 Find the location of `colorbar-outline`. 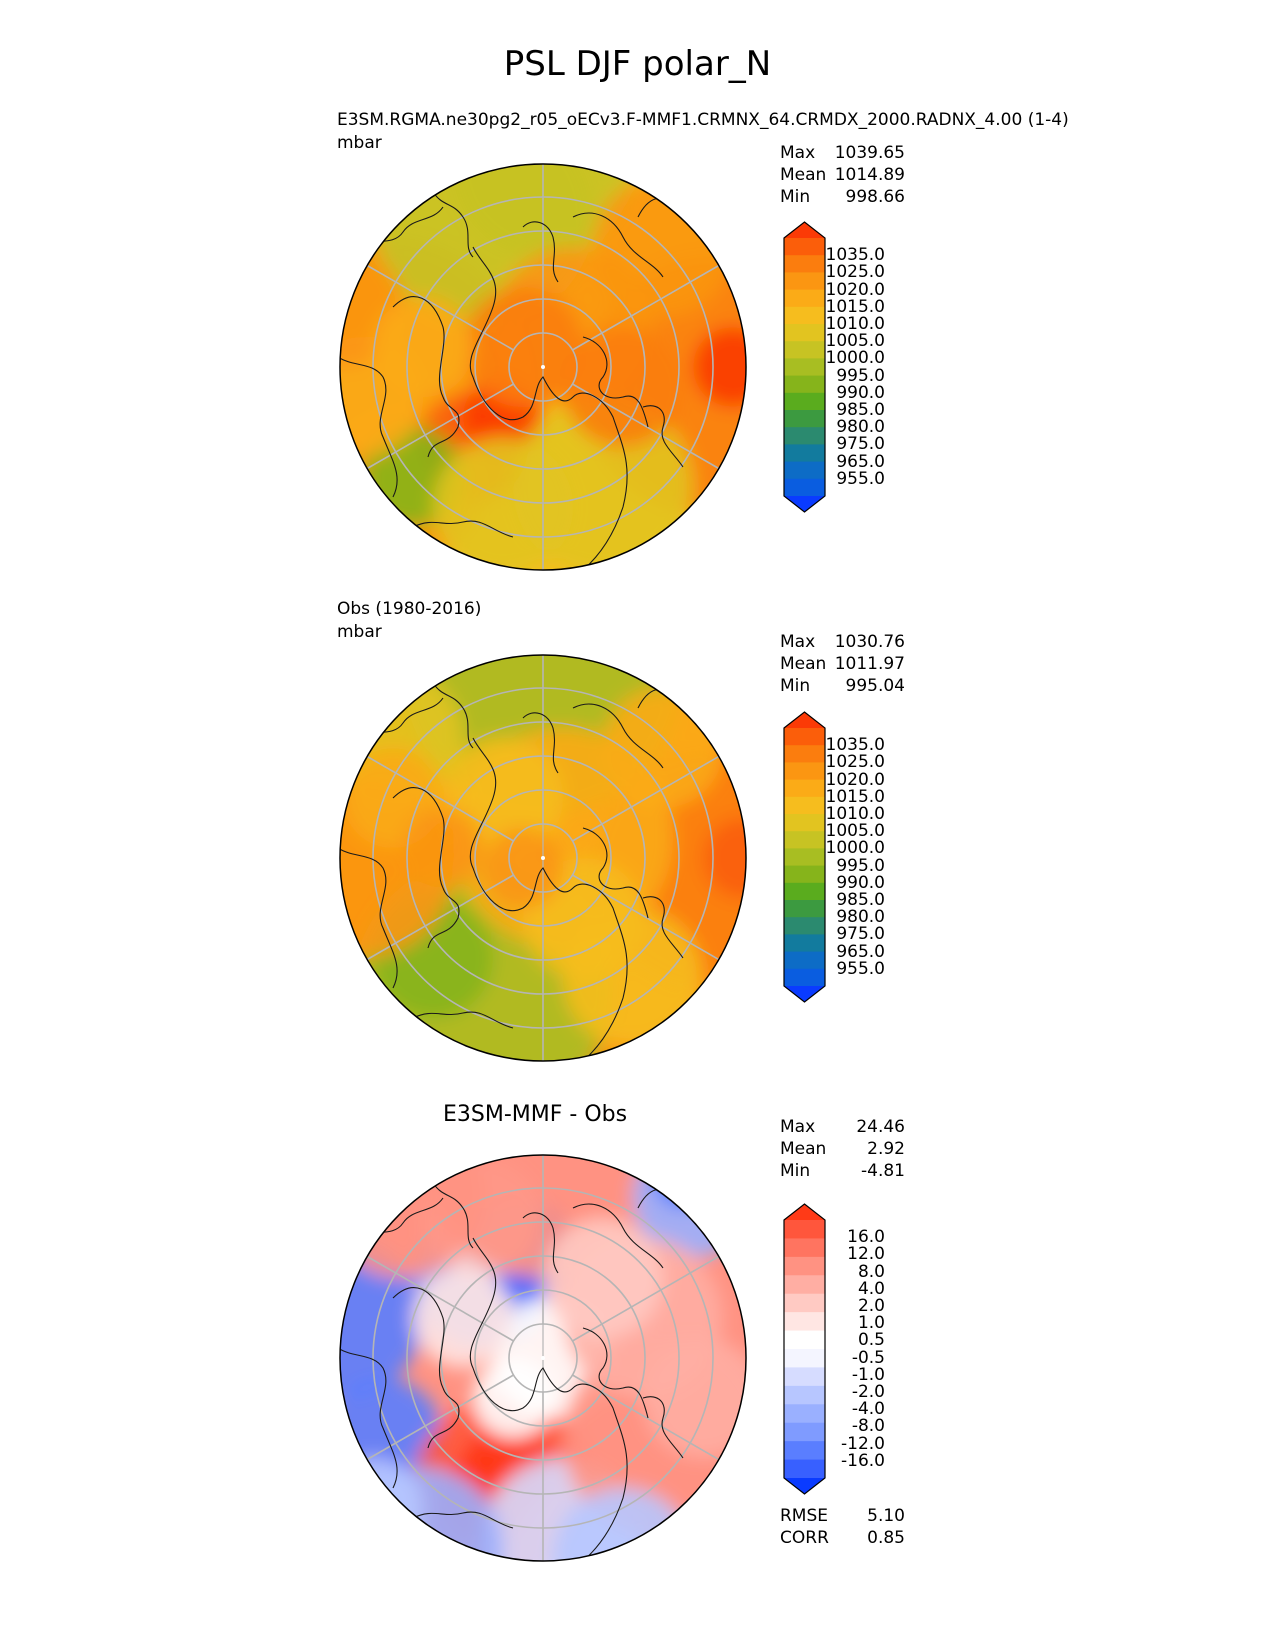

colorbar-outline is located at coordinates (804, 367).